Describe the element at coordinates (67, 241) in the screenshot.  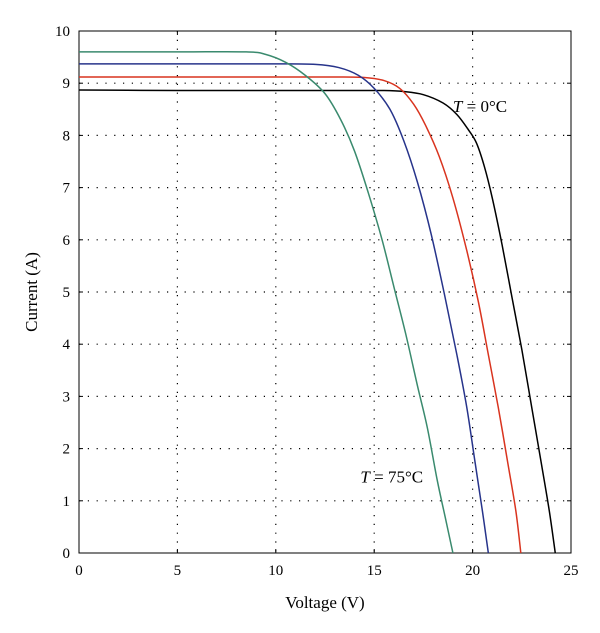
I see `y-tick-label: 6` at that location.